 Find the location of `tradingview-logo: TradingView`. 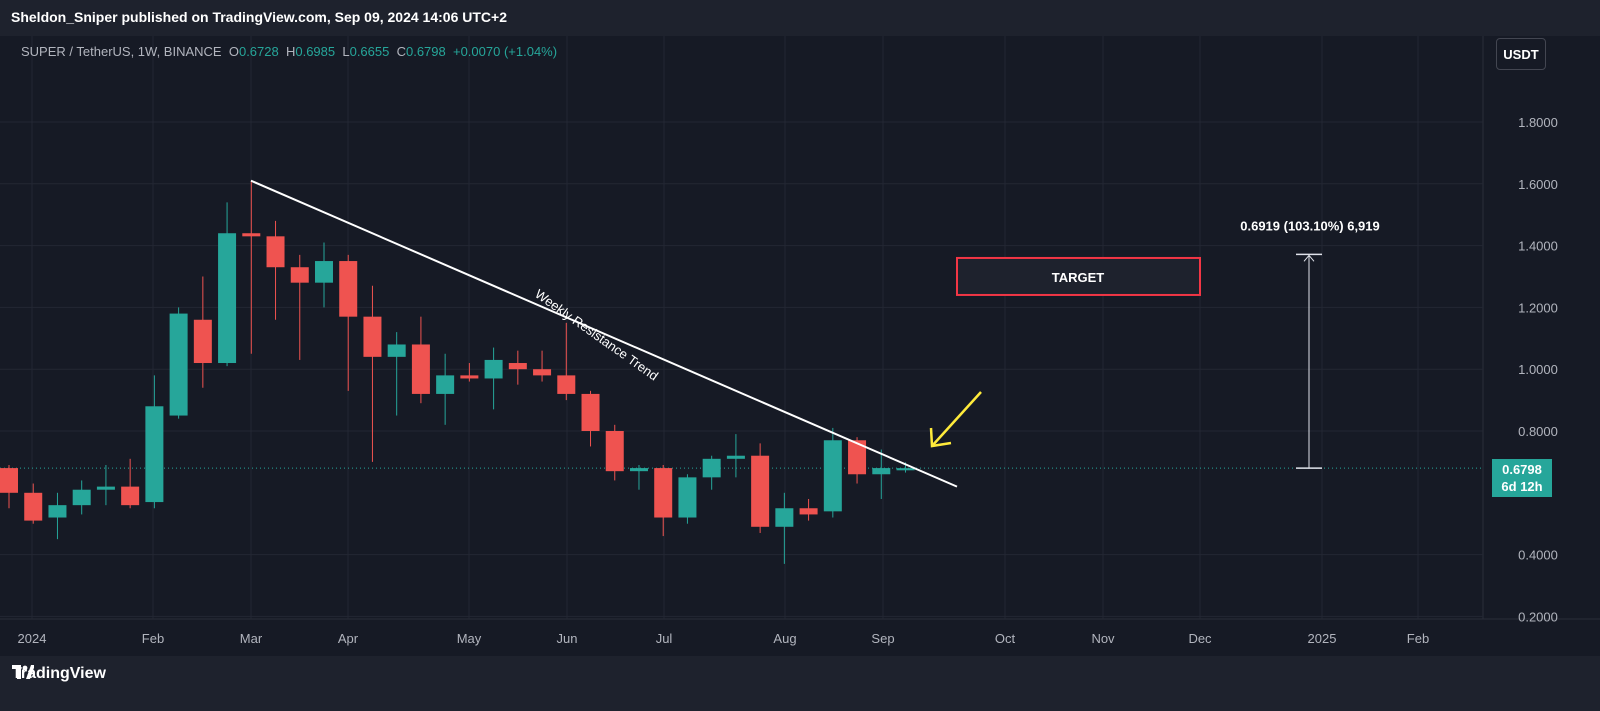

tradingview-logo: TradingView is located at coordinates (59, 674).